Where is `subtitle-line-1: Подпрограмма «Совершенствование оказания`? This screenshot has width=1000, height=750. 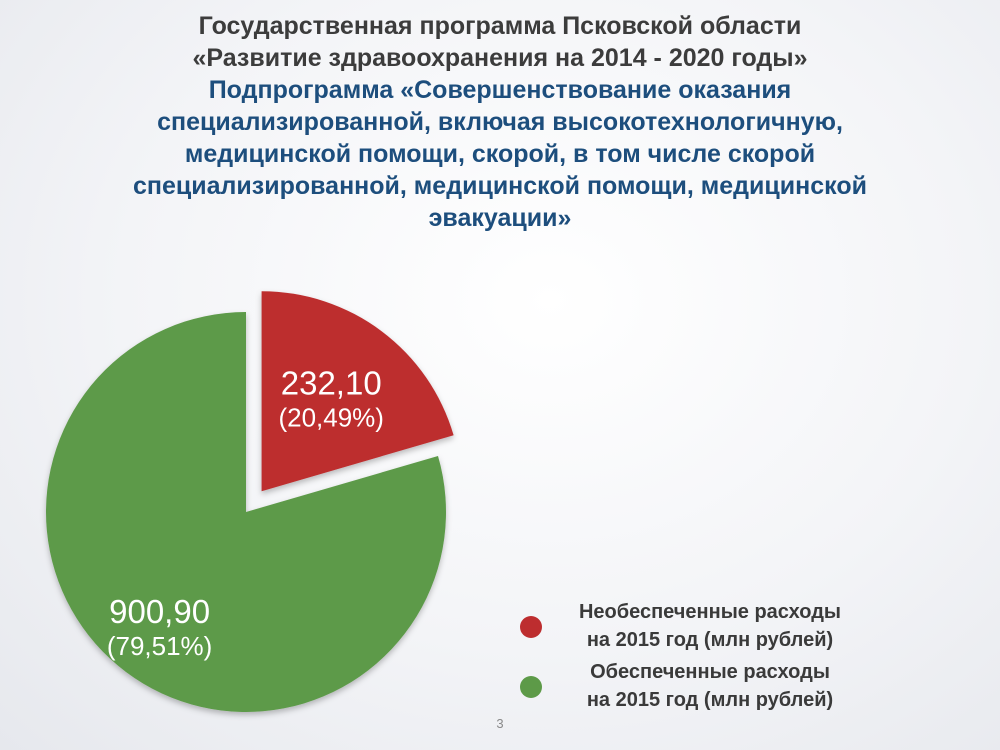 subtitle-line-1: Подпрограмма «Совершенствование оказания is located at coordinates (500, 90).